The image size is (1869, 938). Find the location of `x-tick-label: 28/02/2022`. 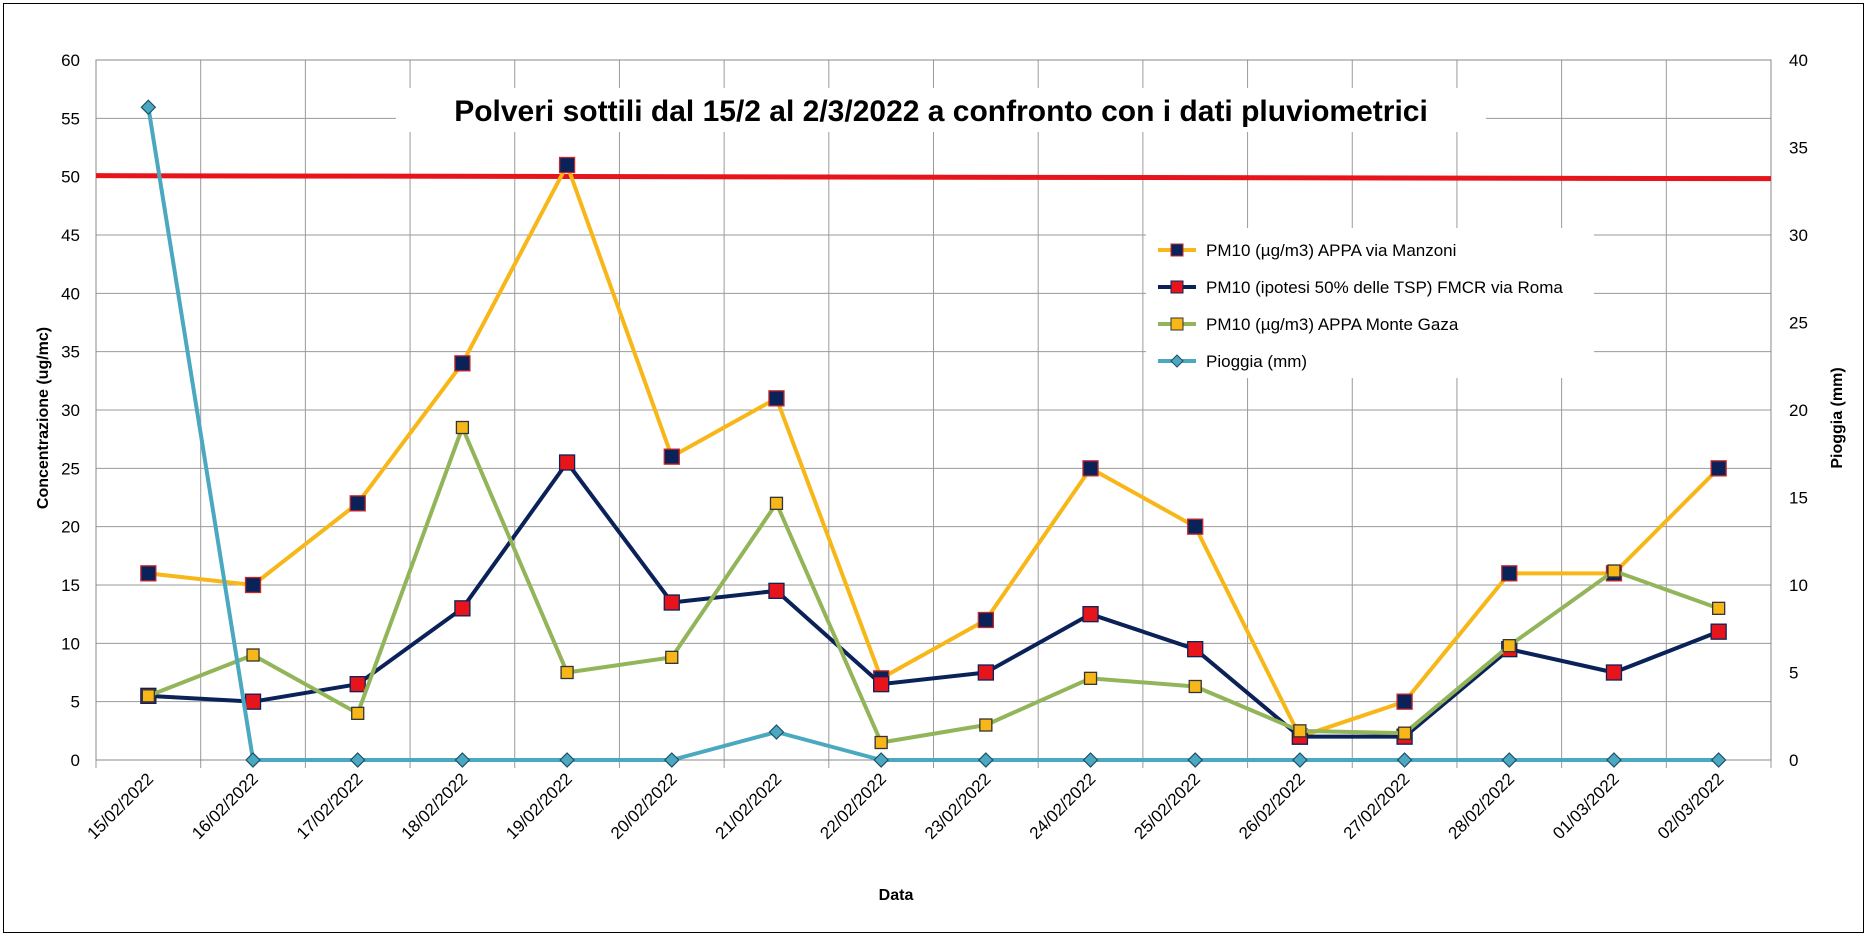

x-tick-label: 28/02/2022 is located at coordinates (1482, 806).